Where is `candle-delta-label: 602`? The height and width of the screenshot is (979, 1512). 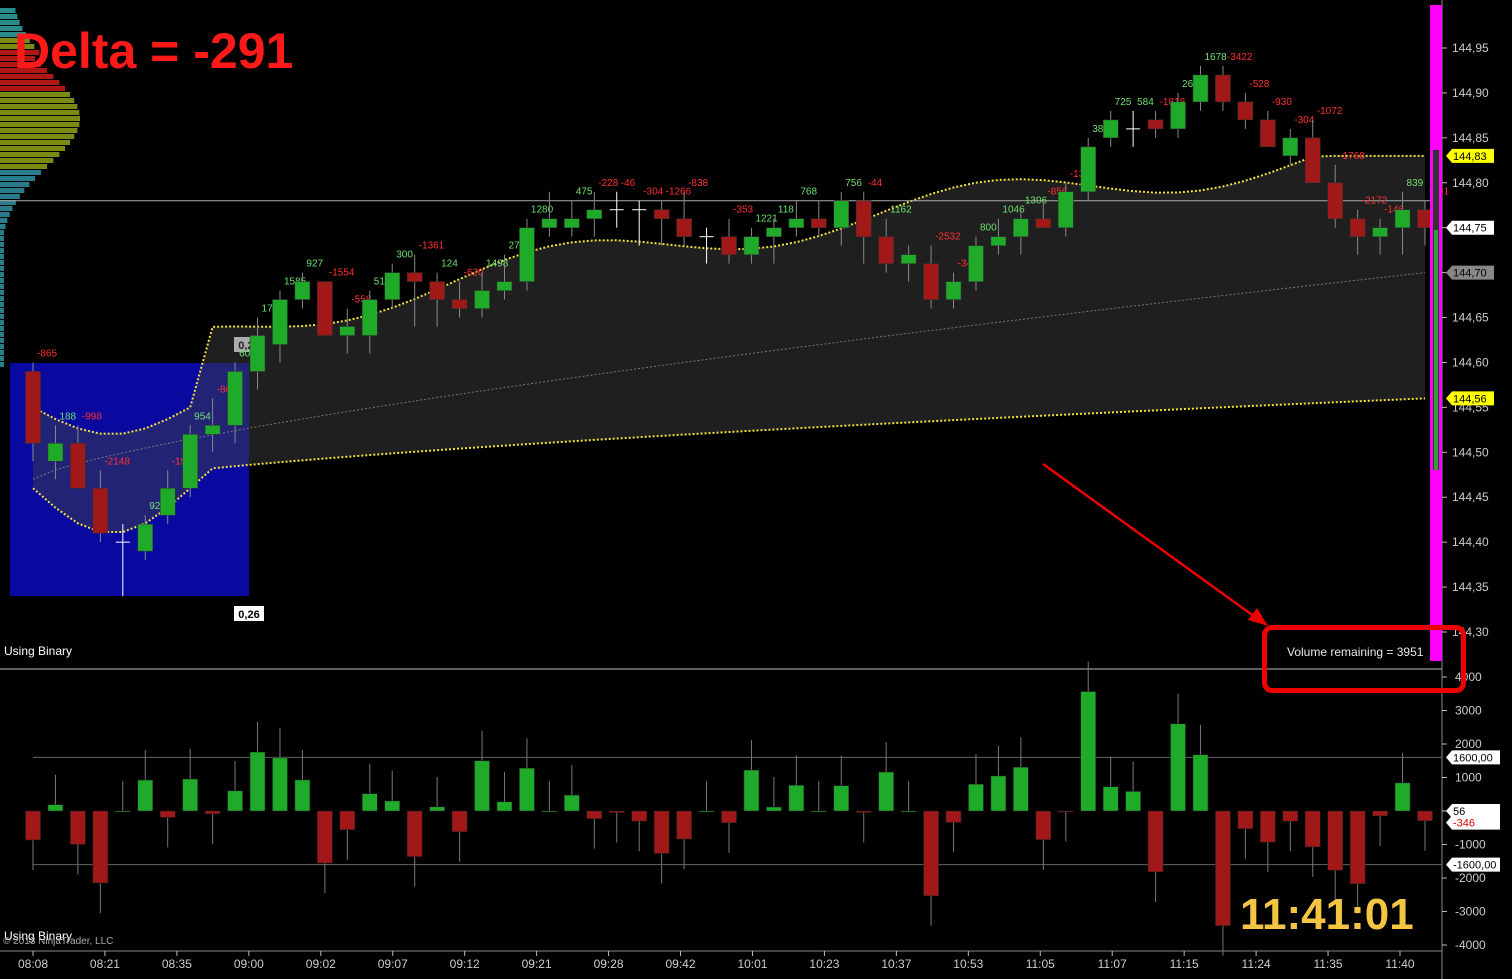
candle-delta-label: 602 is located at coordinates (247, 353).